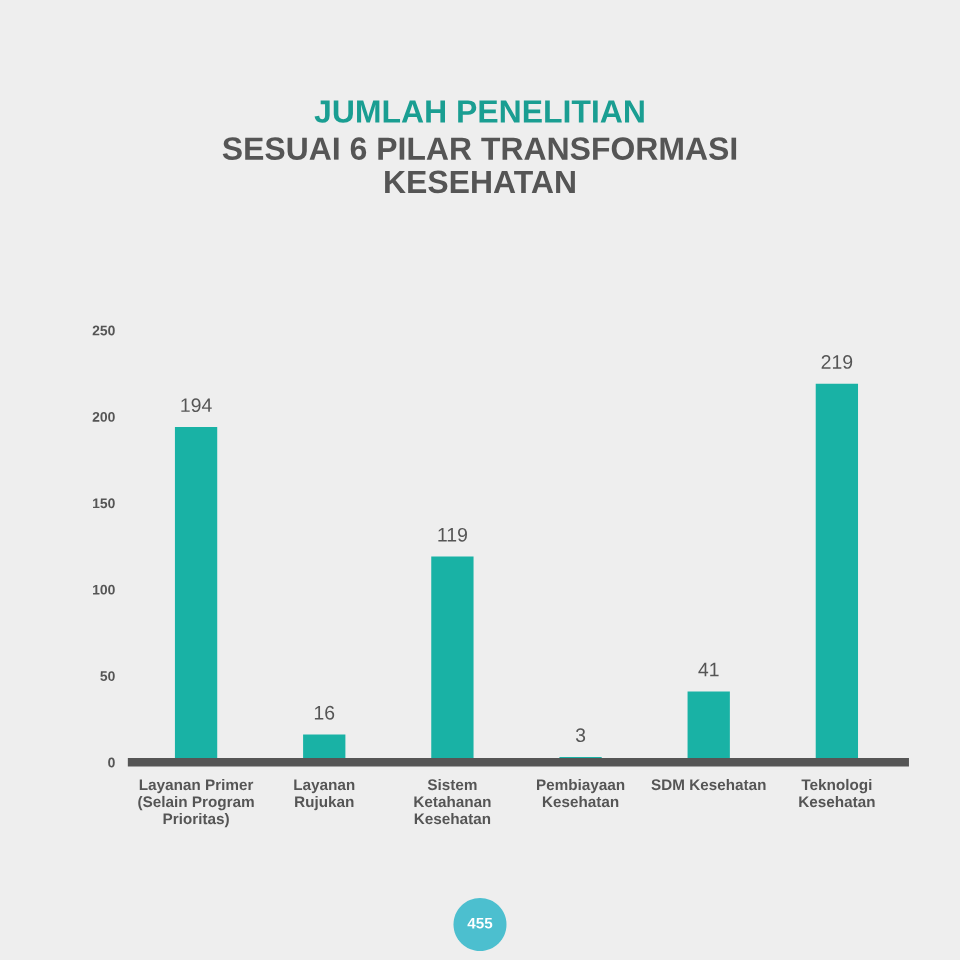  I want to click on data-label: 194, so click(196, 405).